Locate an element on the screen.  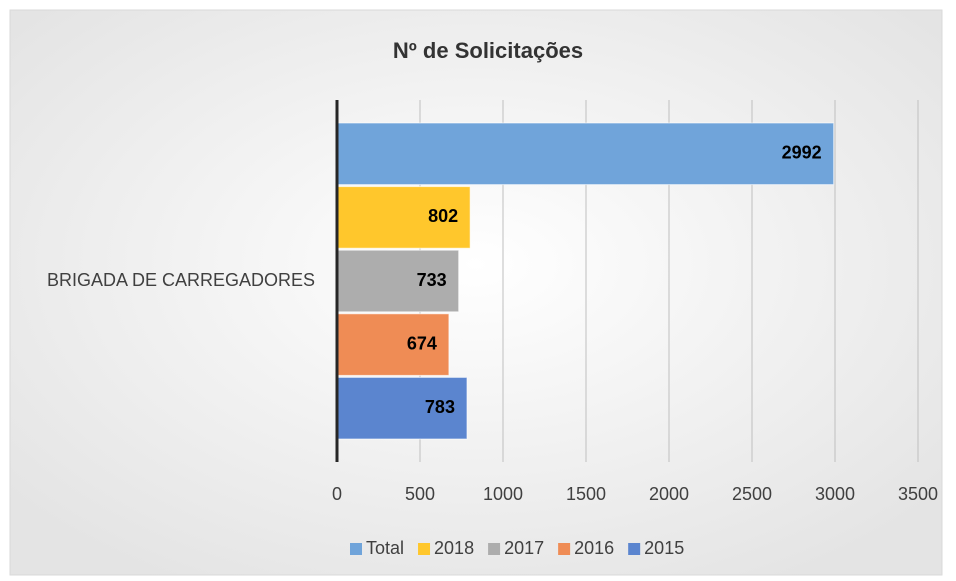
data-label: 783 is located at coordinates (440, 407).